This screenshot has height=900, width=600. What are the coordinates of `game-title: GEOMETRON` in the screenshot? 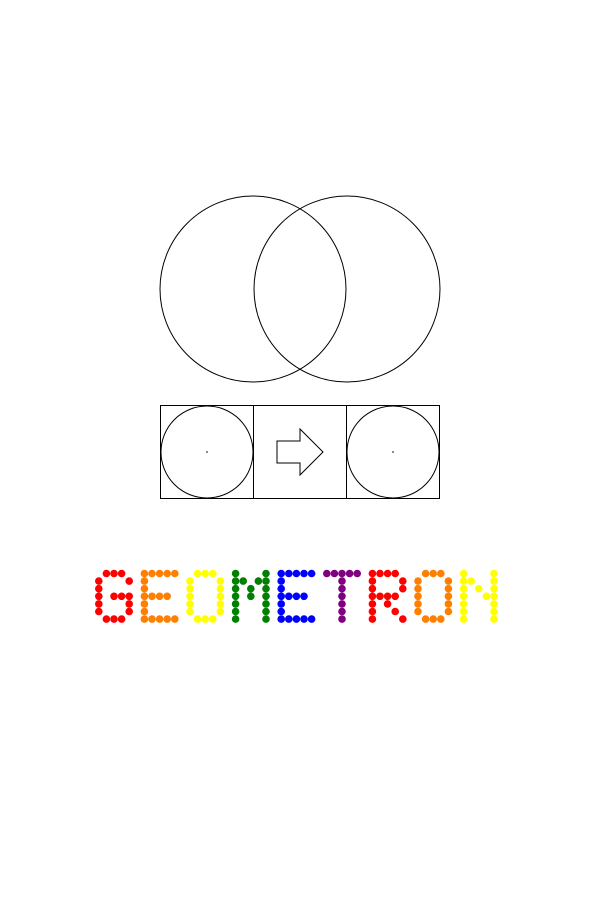 It's located at (296, 596).